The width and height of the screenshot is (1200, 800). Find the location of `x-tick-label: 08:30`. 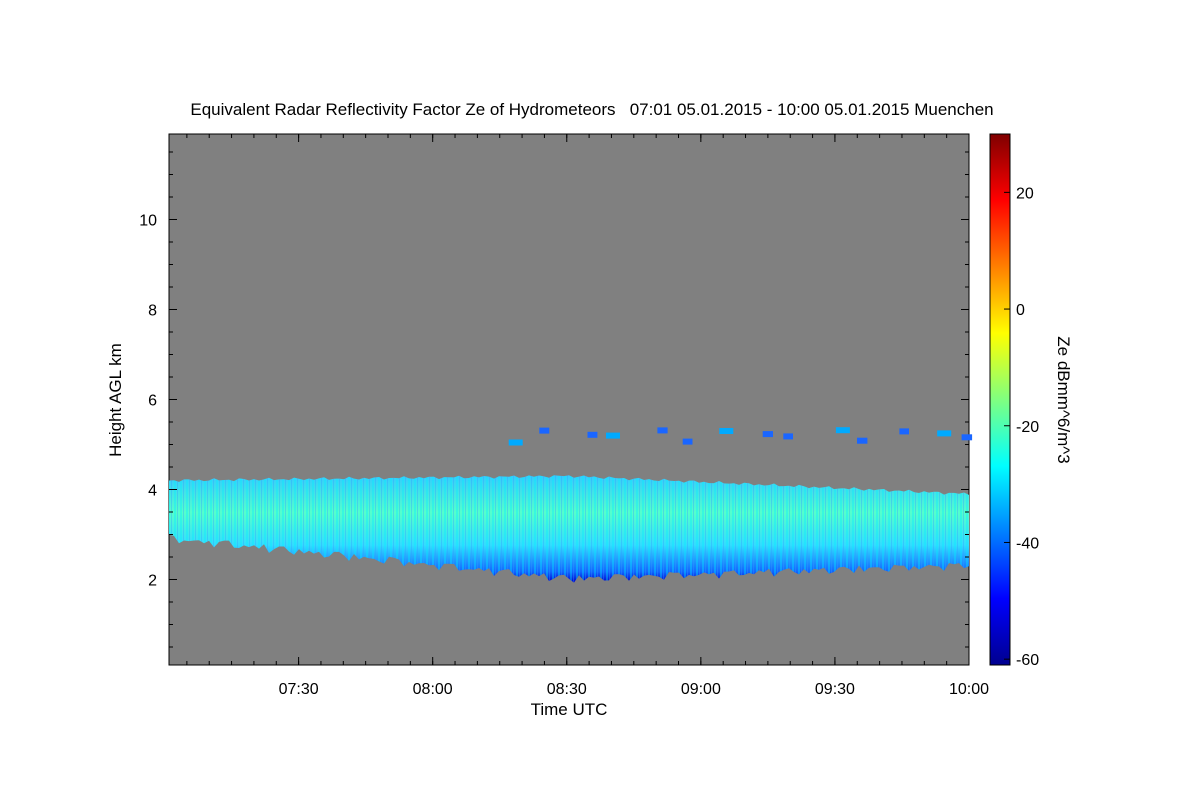

x-tick-label: 08:30 is located at coordinates (567, 689).